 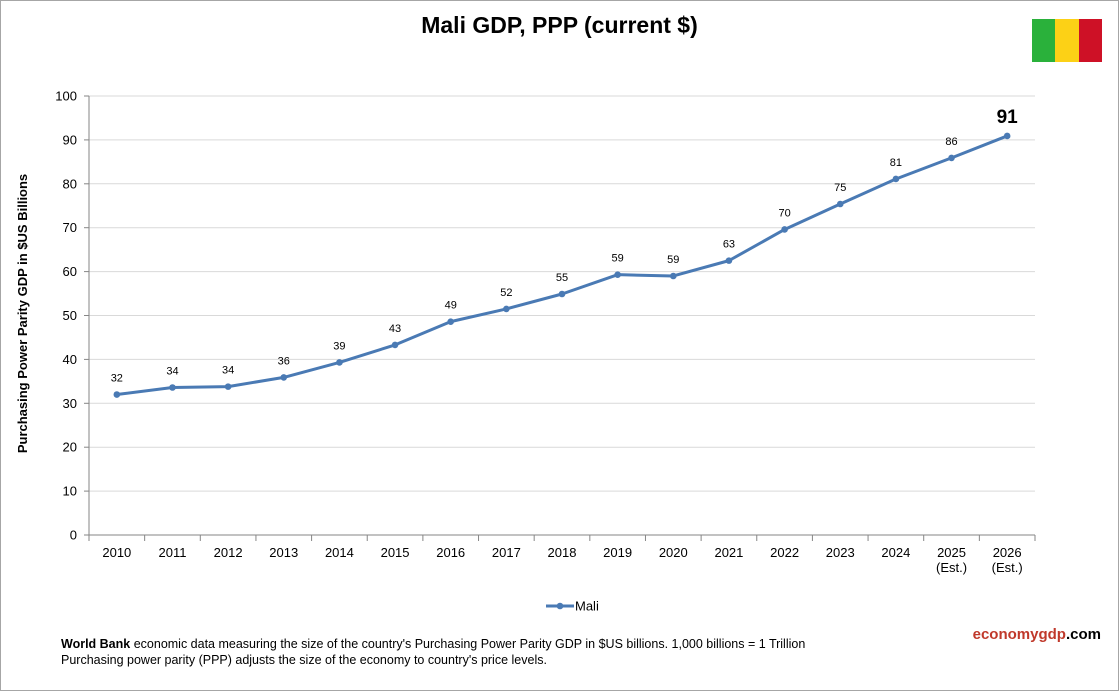 What do you see at coordinates (116, 552) in the screenshot?
I see `x-tick-label: 2010` at bounding box center [116, 552].